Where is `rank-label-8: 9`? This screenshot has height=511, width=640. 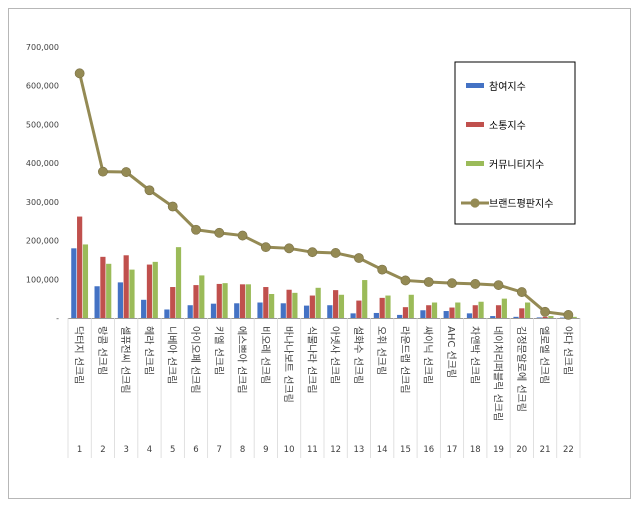
rank-label-8: 9 is located at coordinates (265, 450).